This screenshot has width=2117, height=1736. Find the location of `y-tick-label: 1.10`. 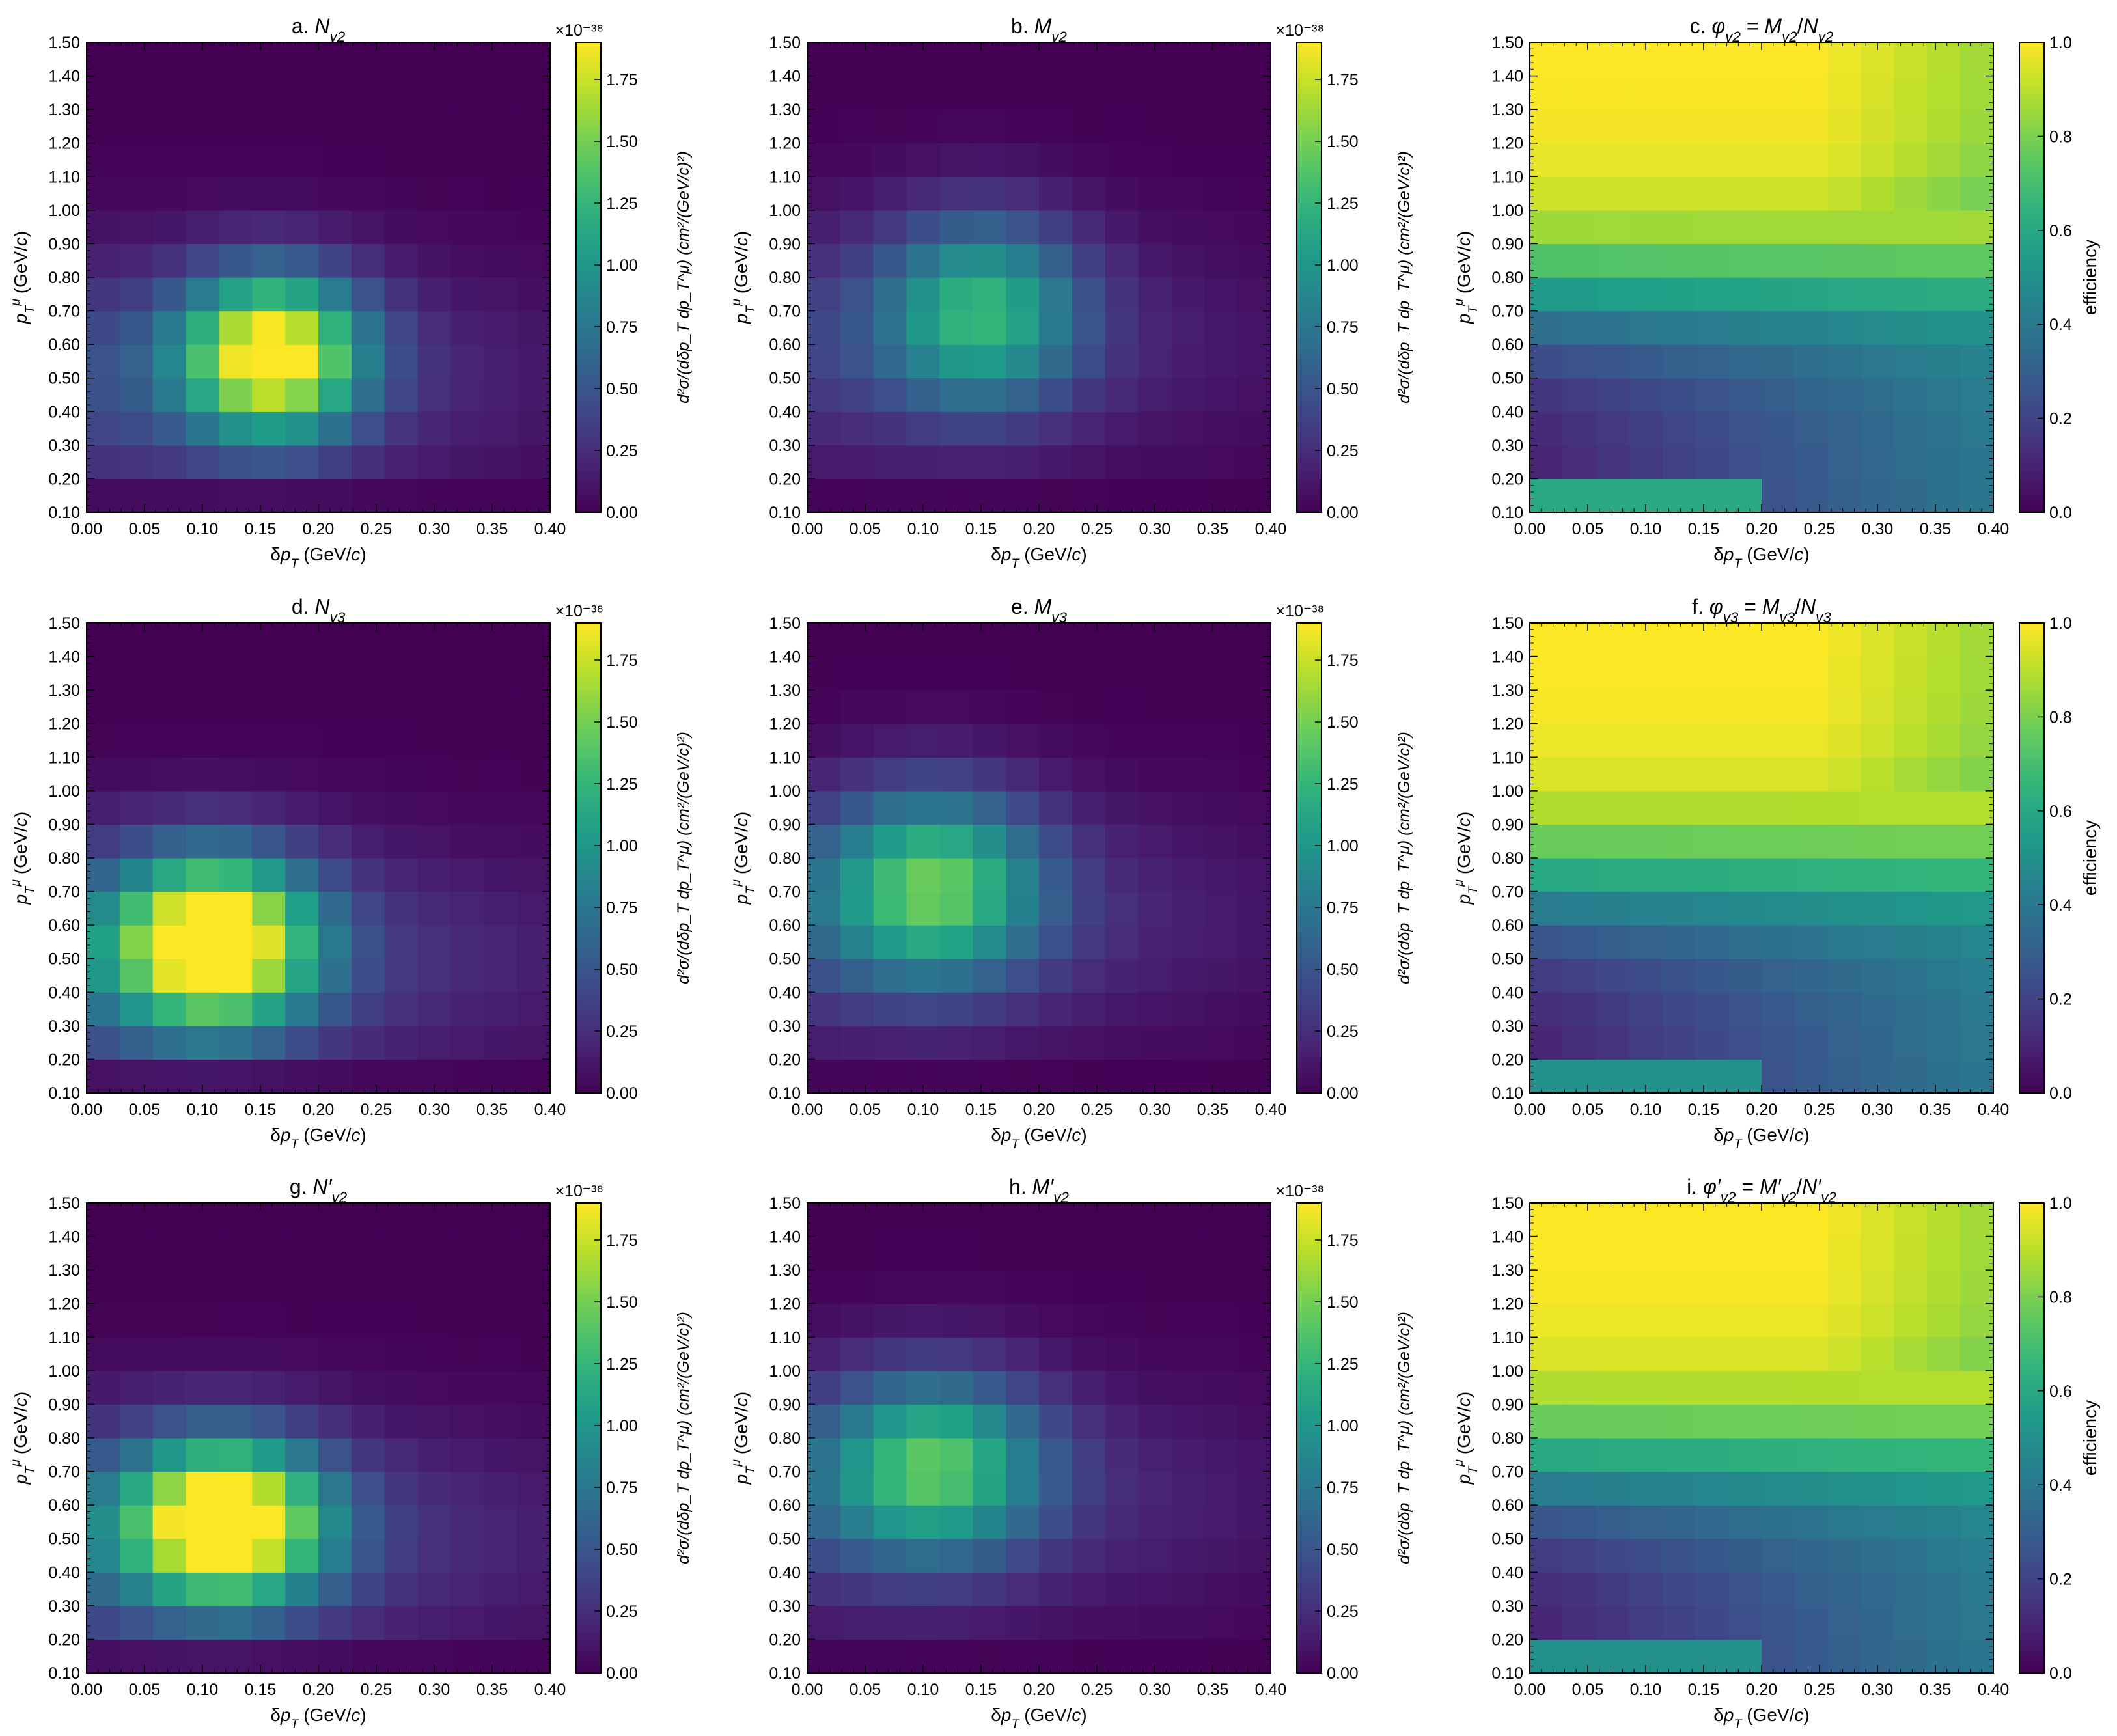

y-tick-label: 1.10 is located at coordinates (785, 758).